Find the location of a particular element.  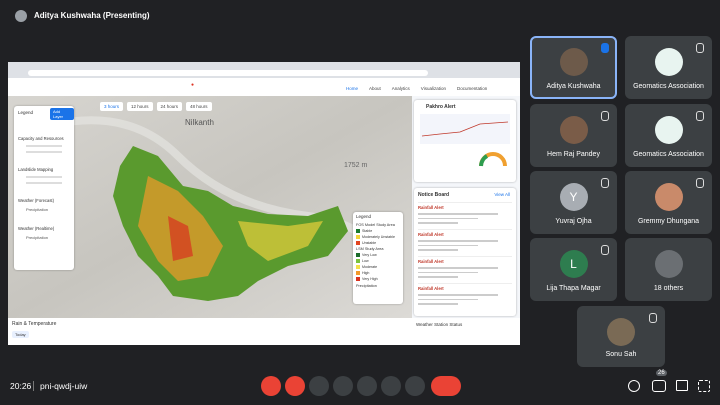

camera-button is located at coordinates (295, 386).